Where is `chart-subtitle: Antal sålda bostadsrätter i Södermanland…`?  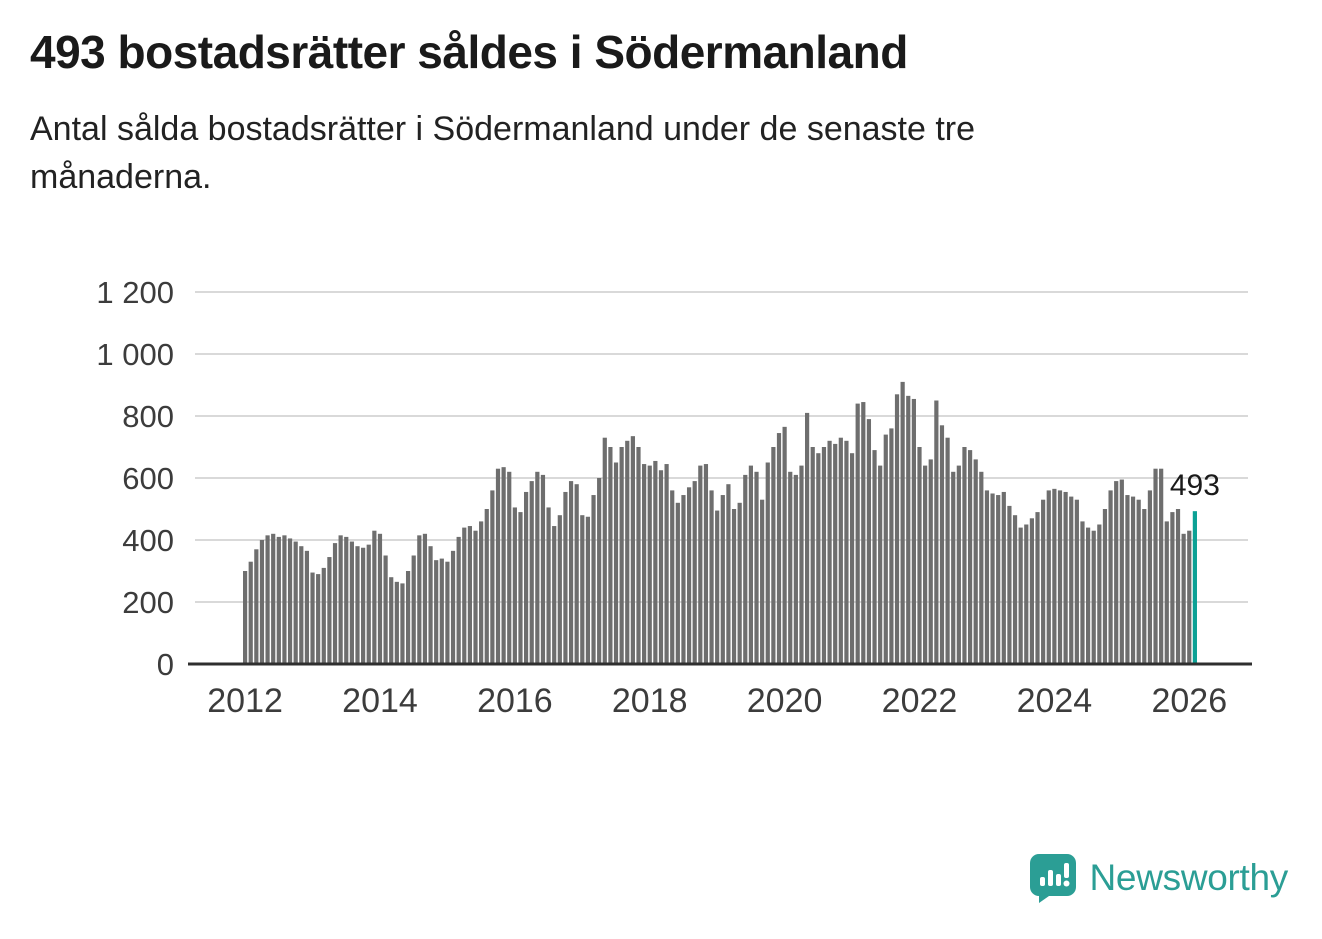
chart-subtitle: Antal sålda bostadsrätter i Södermanland… is located at coordinates (503, 153).